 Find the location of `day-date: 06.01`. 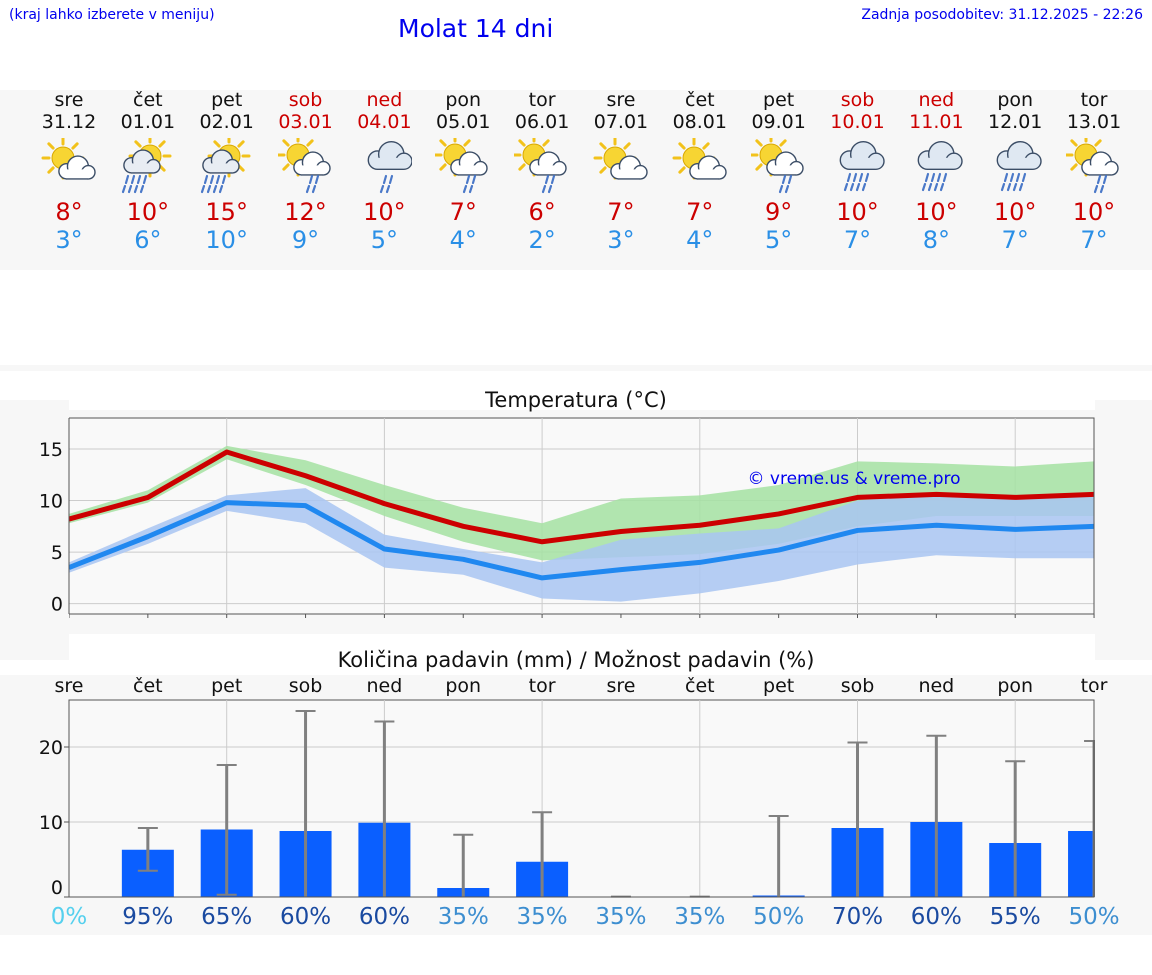

day-date: 06.01 is located at coordinates (542, 122).